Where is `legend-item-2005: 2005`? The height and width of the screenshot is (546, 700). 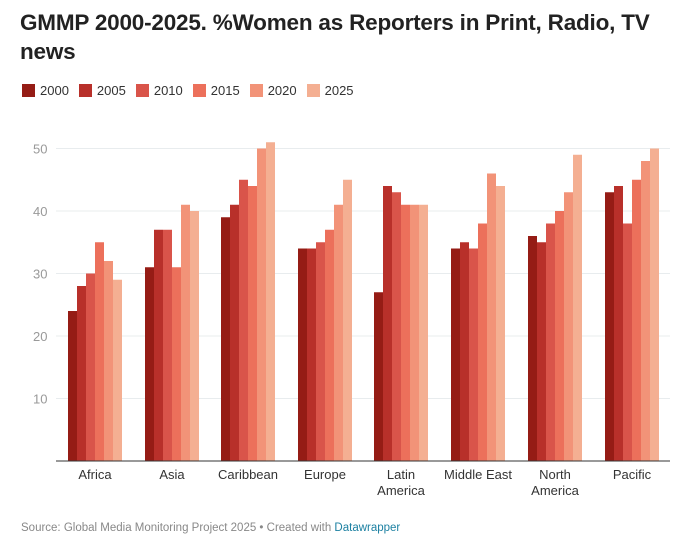
legend-item-2005: 2005 is located at coordinates (102, 90).